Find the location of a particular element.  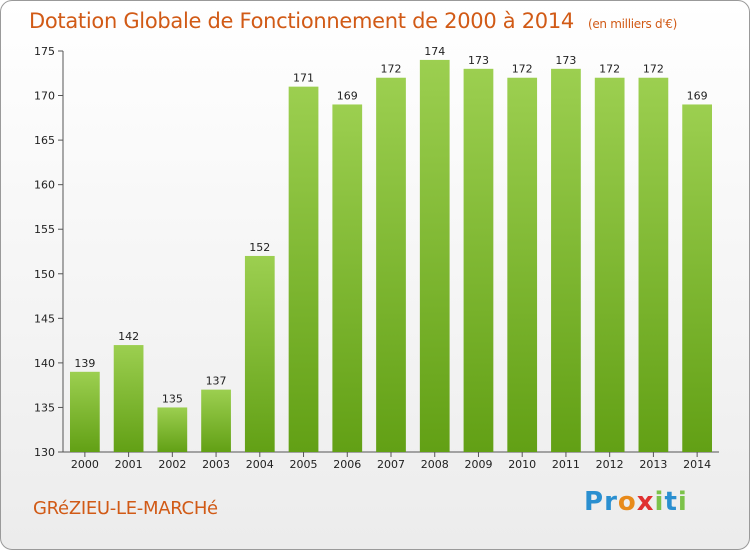

commune-name: GRéZIEU-LE-MARCHé is located at coordinates (125, 508).